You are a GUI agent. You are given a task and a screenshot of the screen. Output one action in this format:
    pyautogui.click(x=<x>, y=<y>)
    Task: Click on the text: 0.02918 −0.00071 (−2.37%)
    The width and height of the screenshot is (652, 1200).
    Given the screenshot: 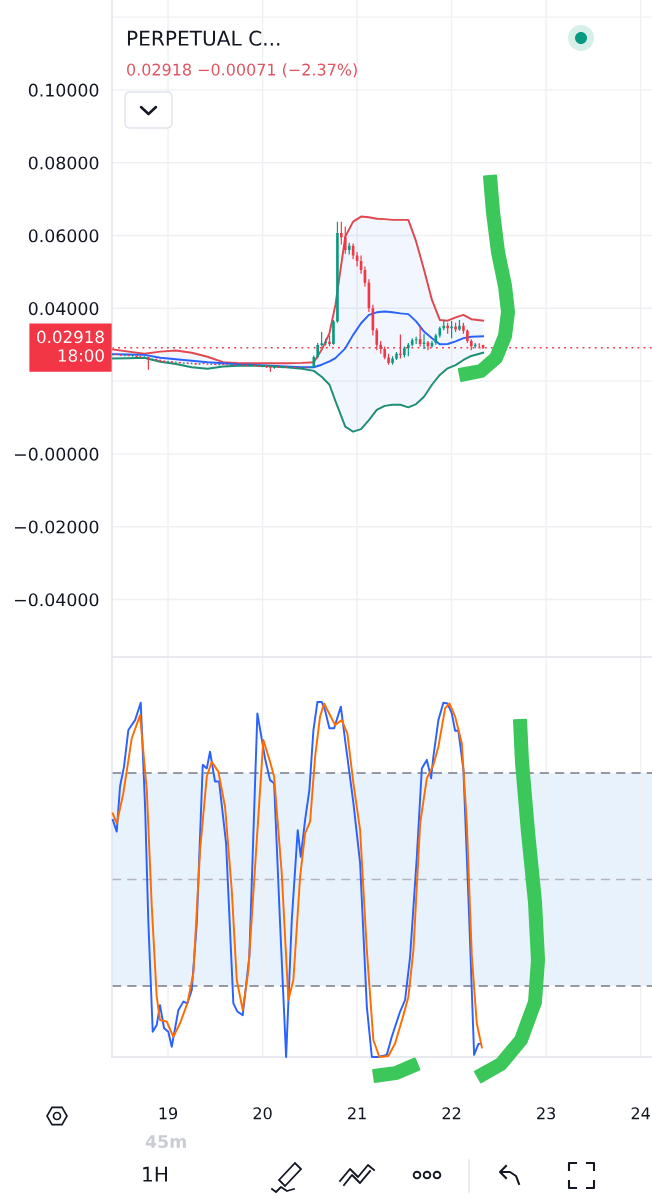 What is the action you would take?
    pyautogui.click(x=242, y=70)
    